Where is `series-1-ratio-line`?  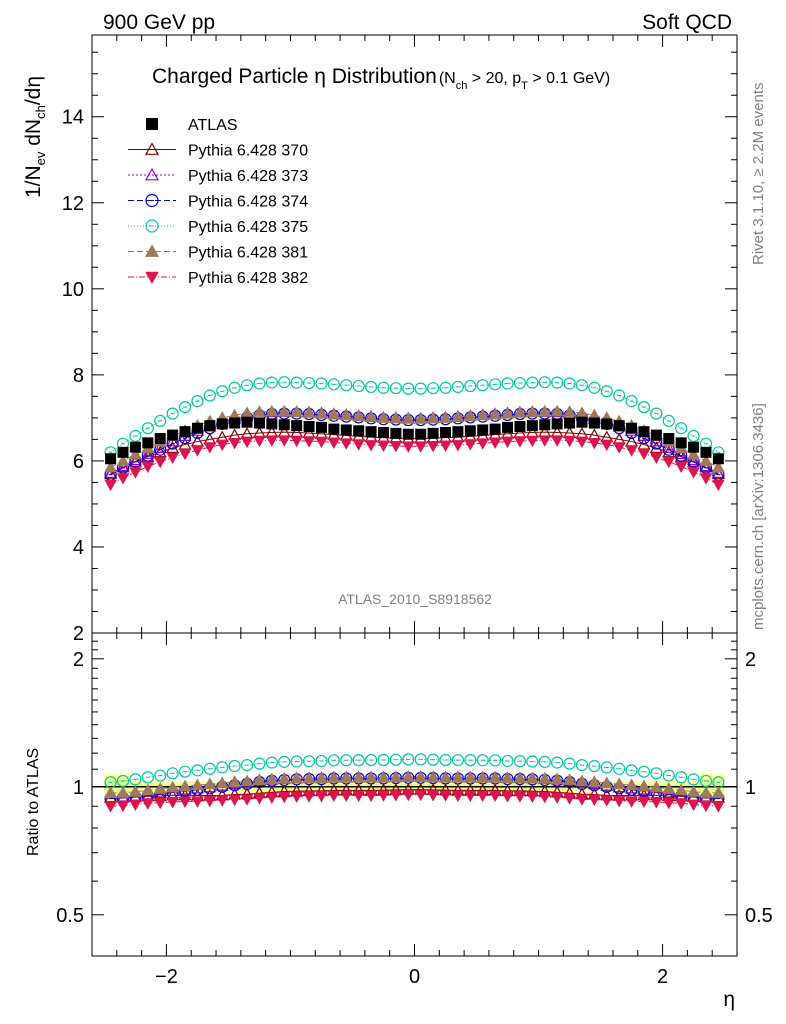 series-1-ratio-line is located at coordinates (414, 794).